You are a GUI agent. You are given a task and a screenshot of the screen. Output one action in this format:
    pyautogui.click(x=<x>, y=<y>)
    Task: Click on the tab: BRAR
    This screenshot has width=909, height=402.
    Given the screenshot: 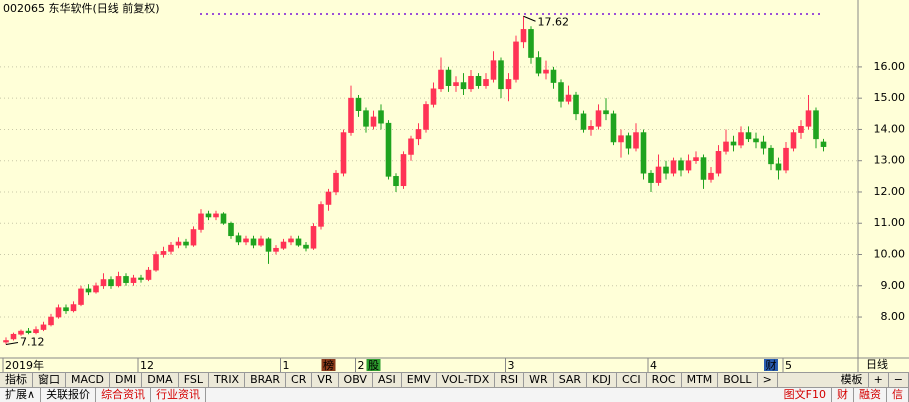 What is the action you would take?
    pyautogui.click(x=266, y=380)
    